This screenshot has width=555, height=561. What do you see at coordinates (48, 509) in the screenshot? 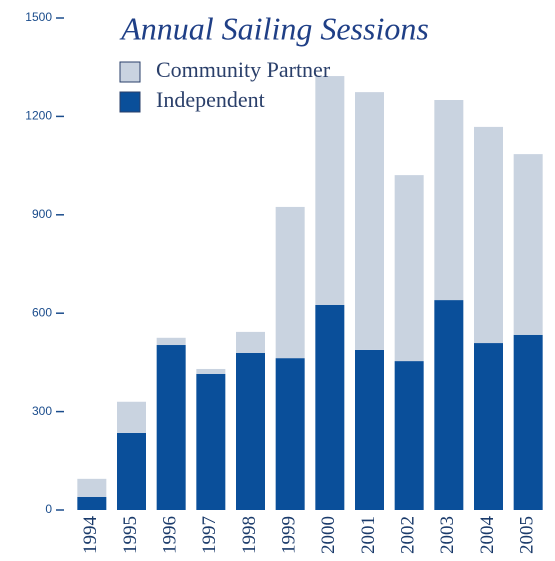
I see `y-tick-label: 0` at bounding box center [48, 509].